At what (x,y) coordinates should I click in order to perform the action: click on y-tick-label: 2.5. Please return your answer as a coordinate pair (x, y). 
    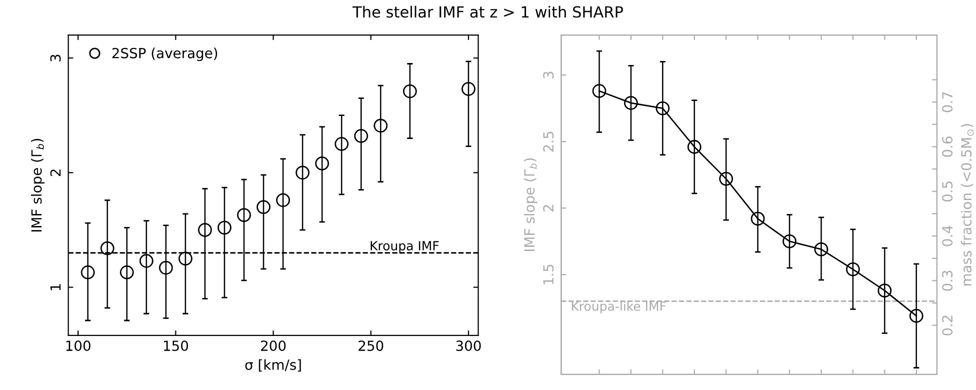
    Looking at the image, I should click on (548, 142).